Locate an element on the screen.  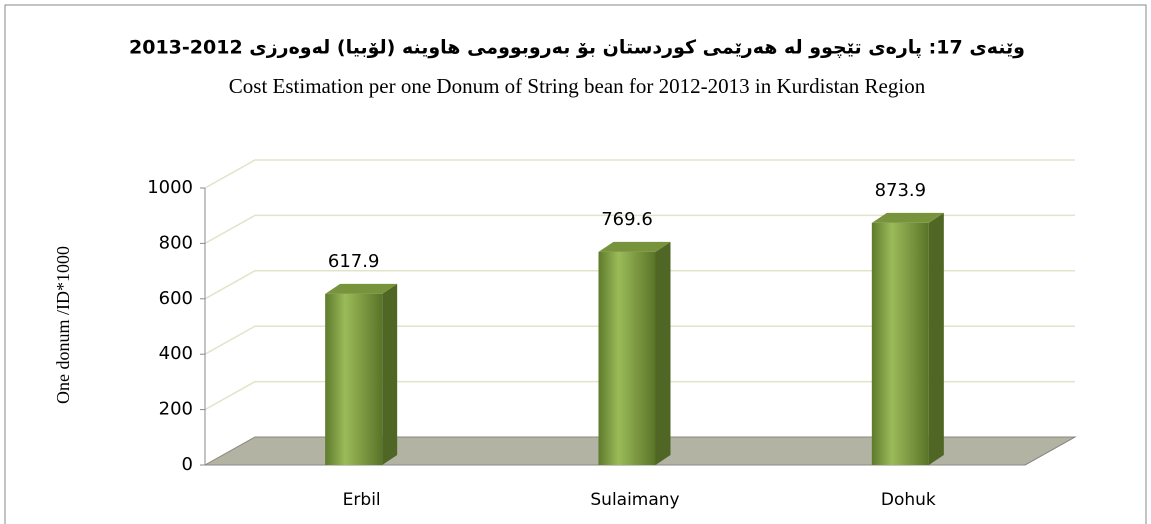
y-tick-label: 200 is located at coordinates (176, 409).